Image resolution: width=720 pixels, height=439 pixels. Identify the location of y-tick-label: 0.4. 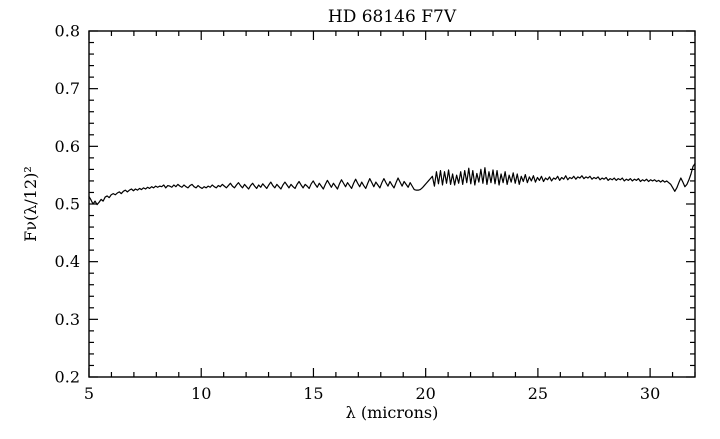
(67, 261).